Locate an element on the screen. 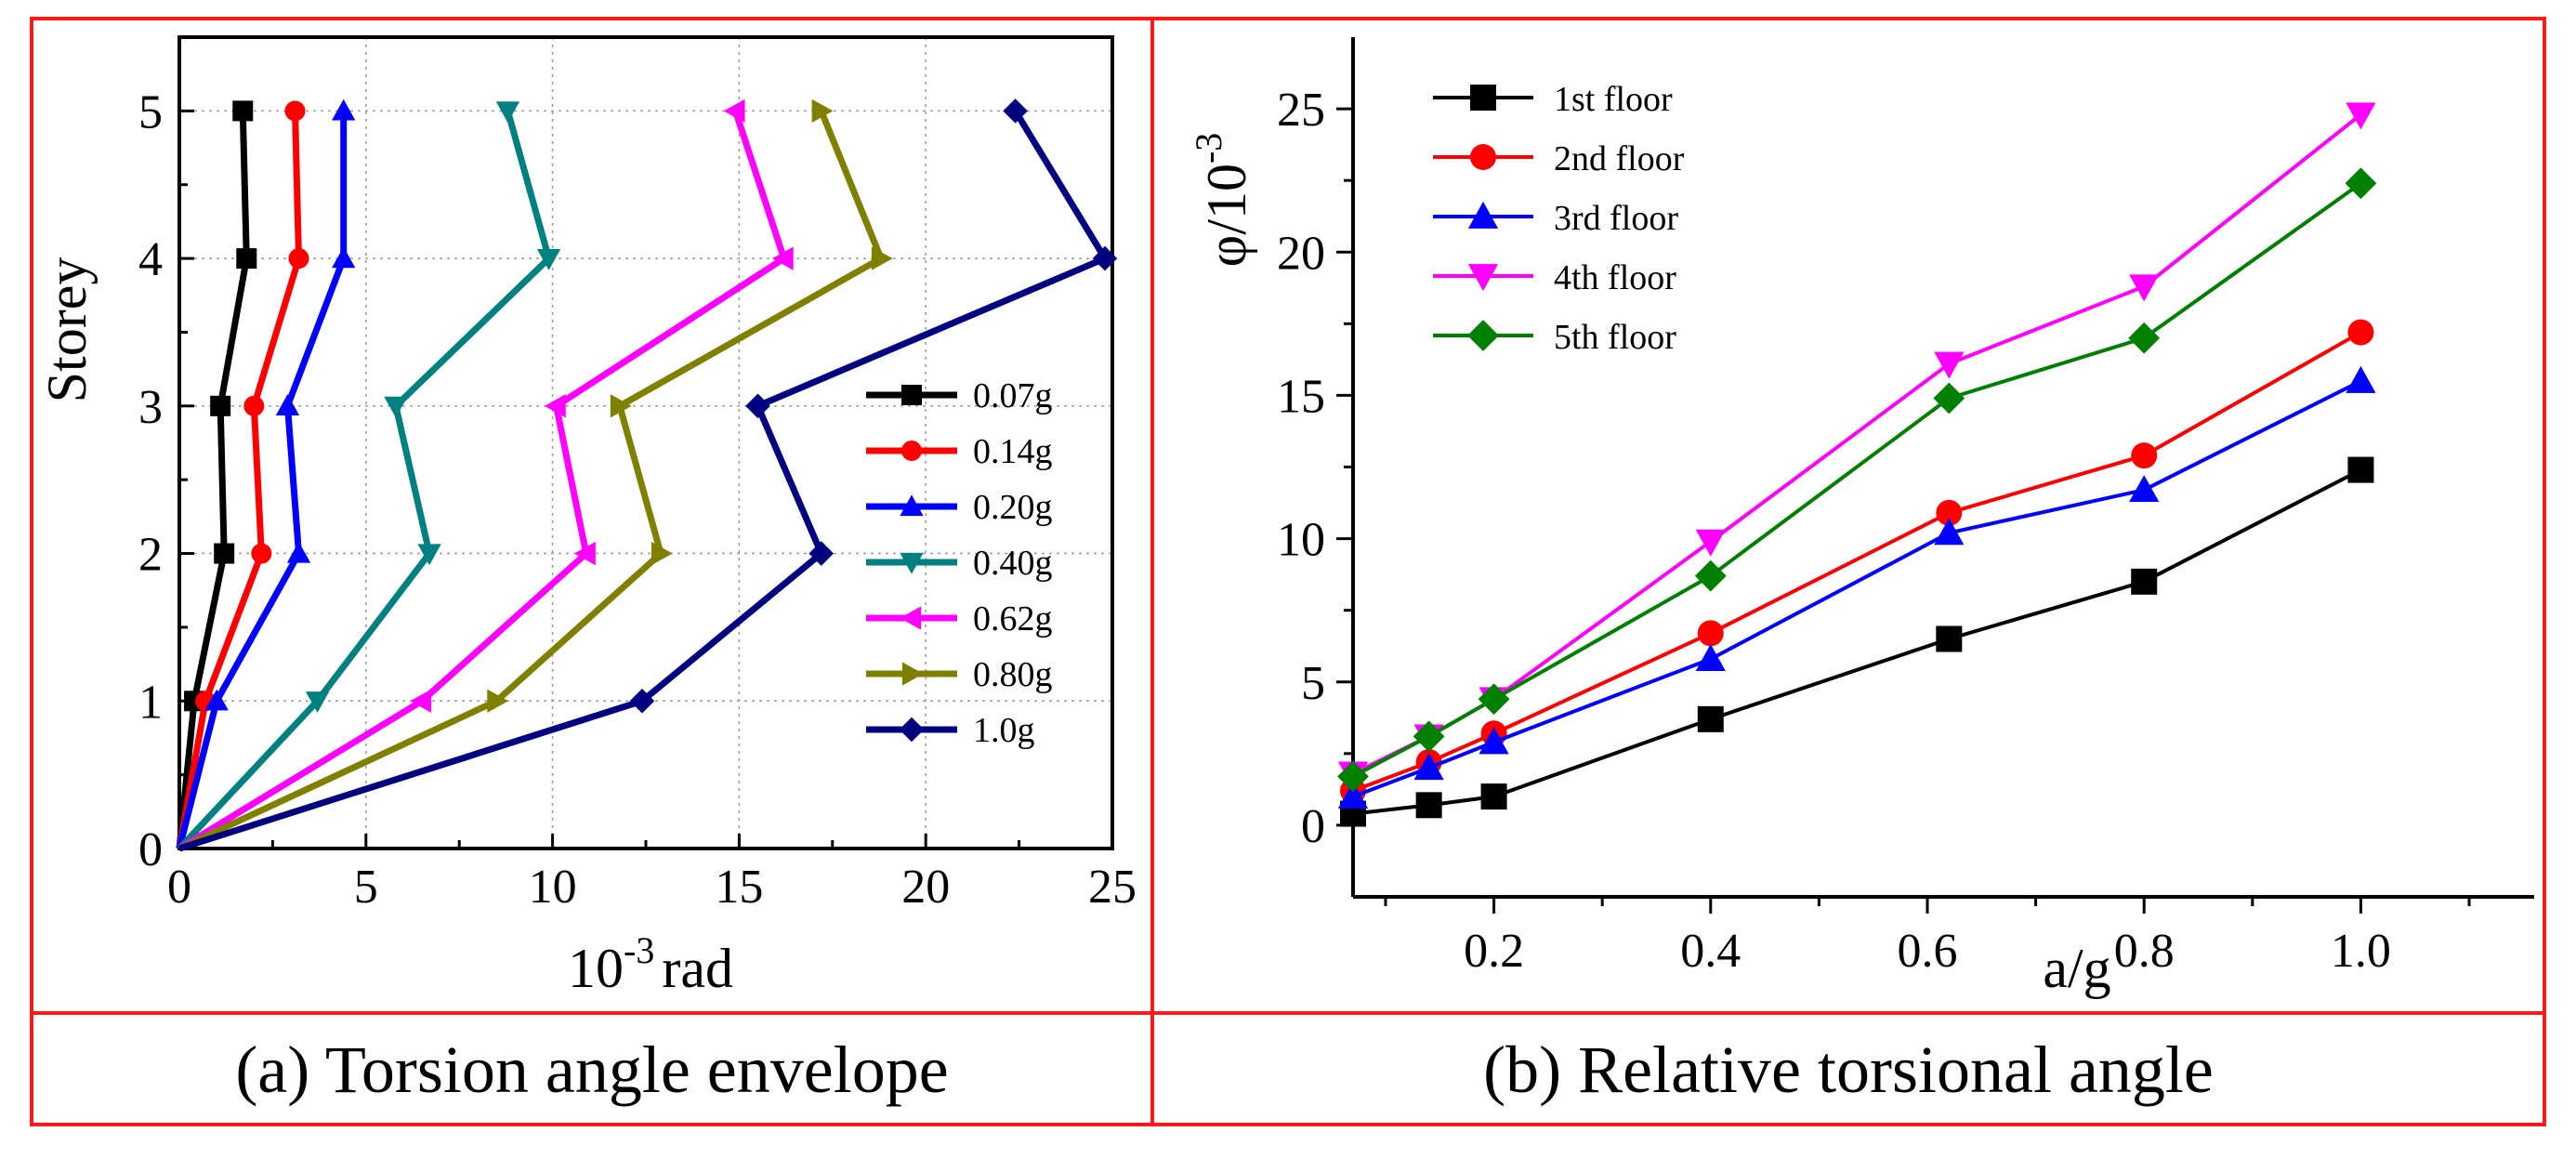 This screenshot has width=2576, height=1158. chart-b-ylabel-sup: -3 is located at coordinates (1208, 148).